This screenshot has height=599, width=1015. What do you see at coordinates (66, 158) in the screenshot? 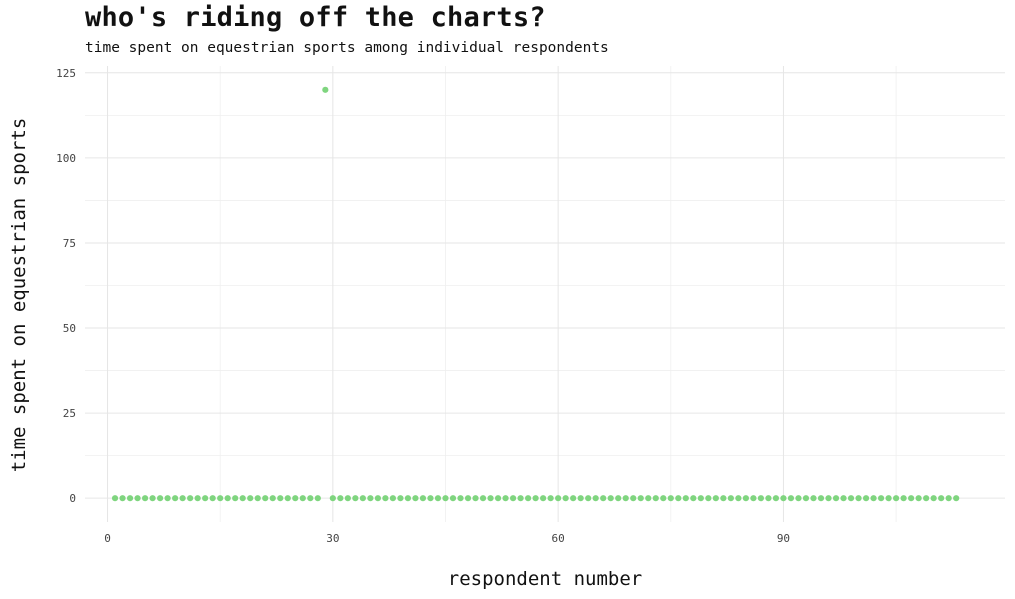
I see `y-tick-label: 100` at bounding box center [66, 158].